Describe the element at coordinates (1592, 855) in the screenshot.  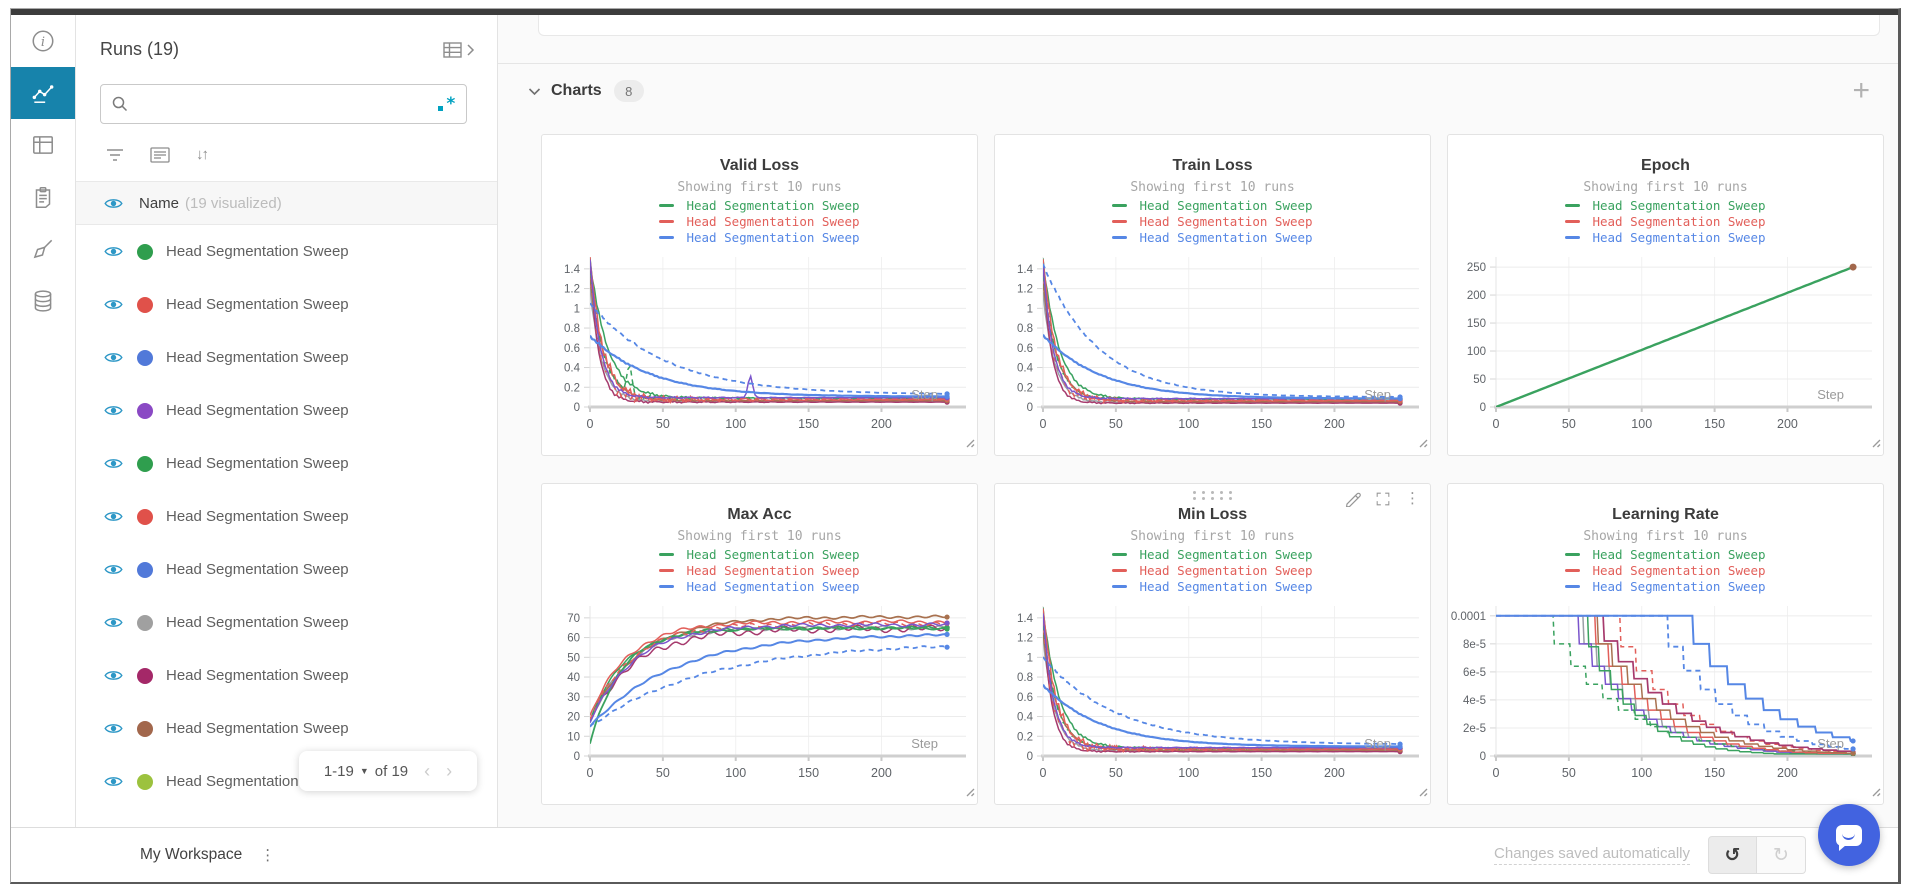
I see `autosave-status-label: Changes saved automatically` at that location.